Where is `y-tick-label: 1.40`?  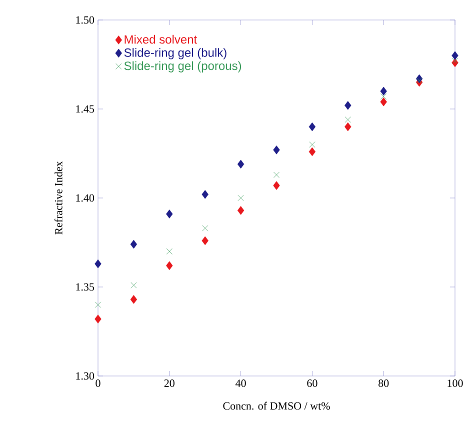
y-tick-label: 1.40 is located at coordinates (85, 198).